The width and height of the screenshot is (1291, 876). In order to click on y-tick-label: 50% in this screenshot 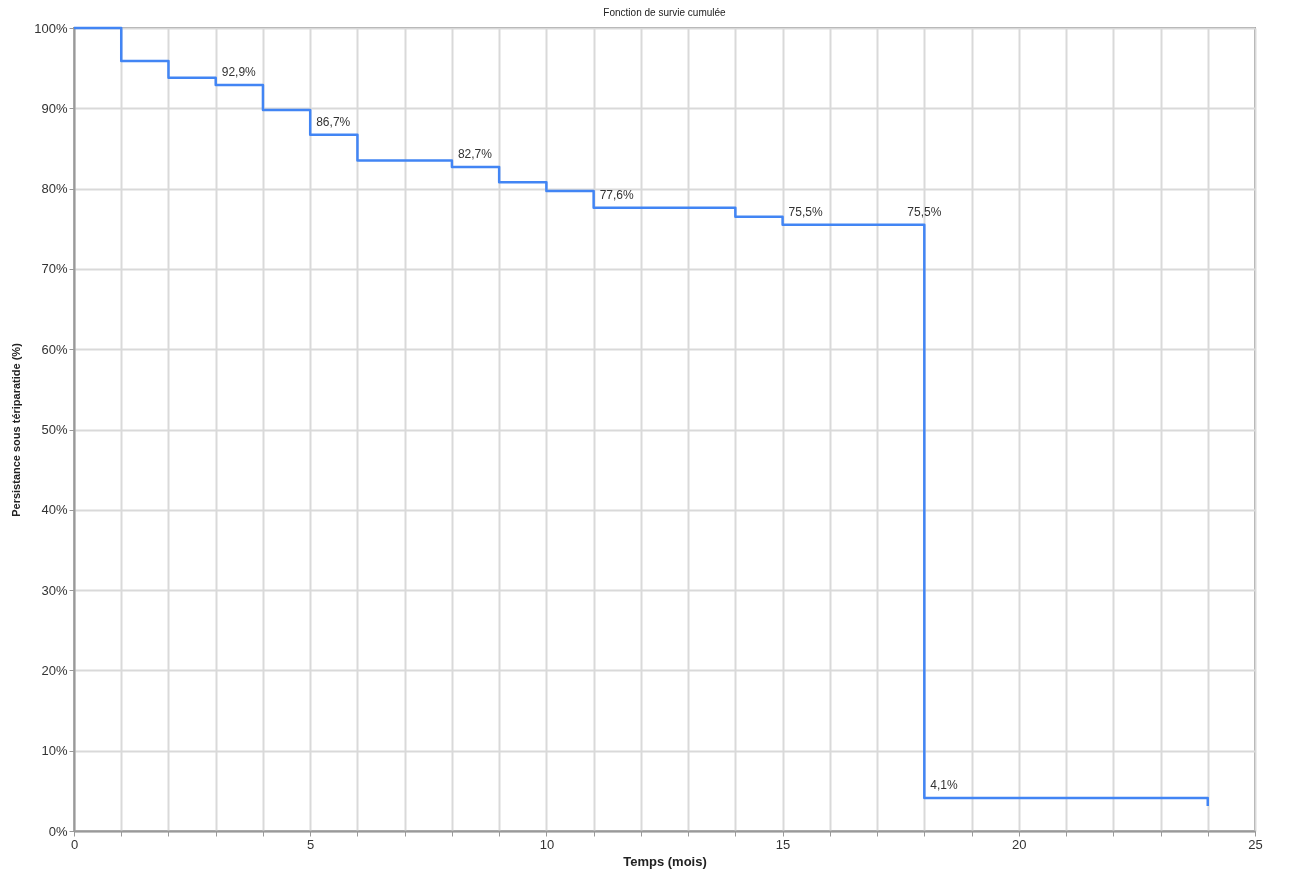, I will do `click(54, 429)`.